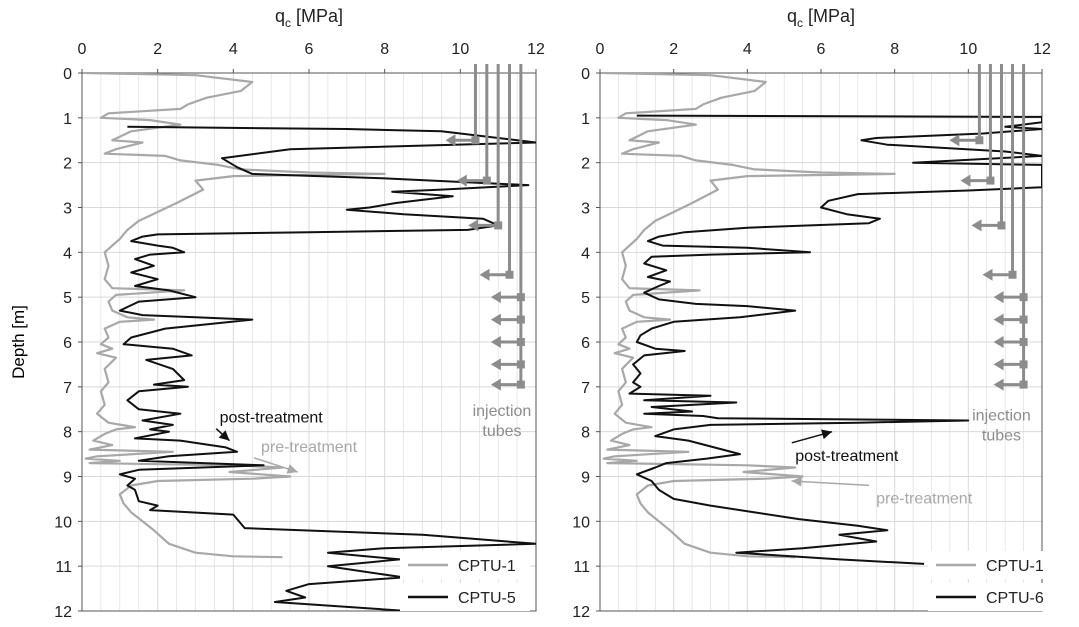 This screenshot has width=1079, height=627. What do you see at coordinates (1015, 598) in the screenshot?
I see `legend-entry-cptu-6: CPTU-6` at bounding box center [1015, 598].